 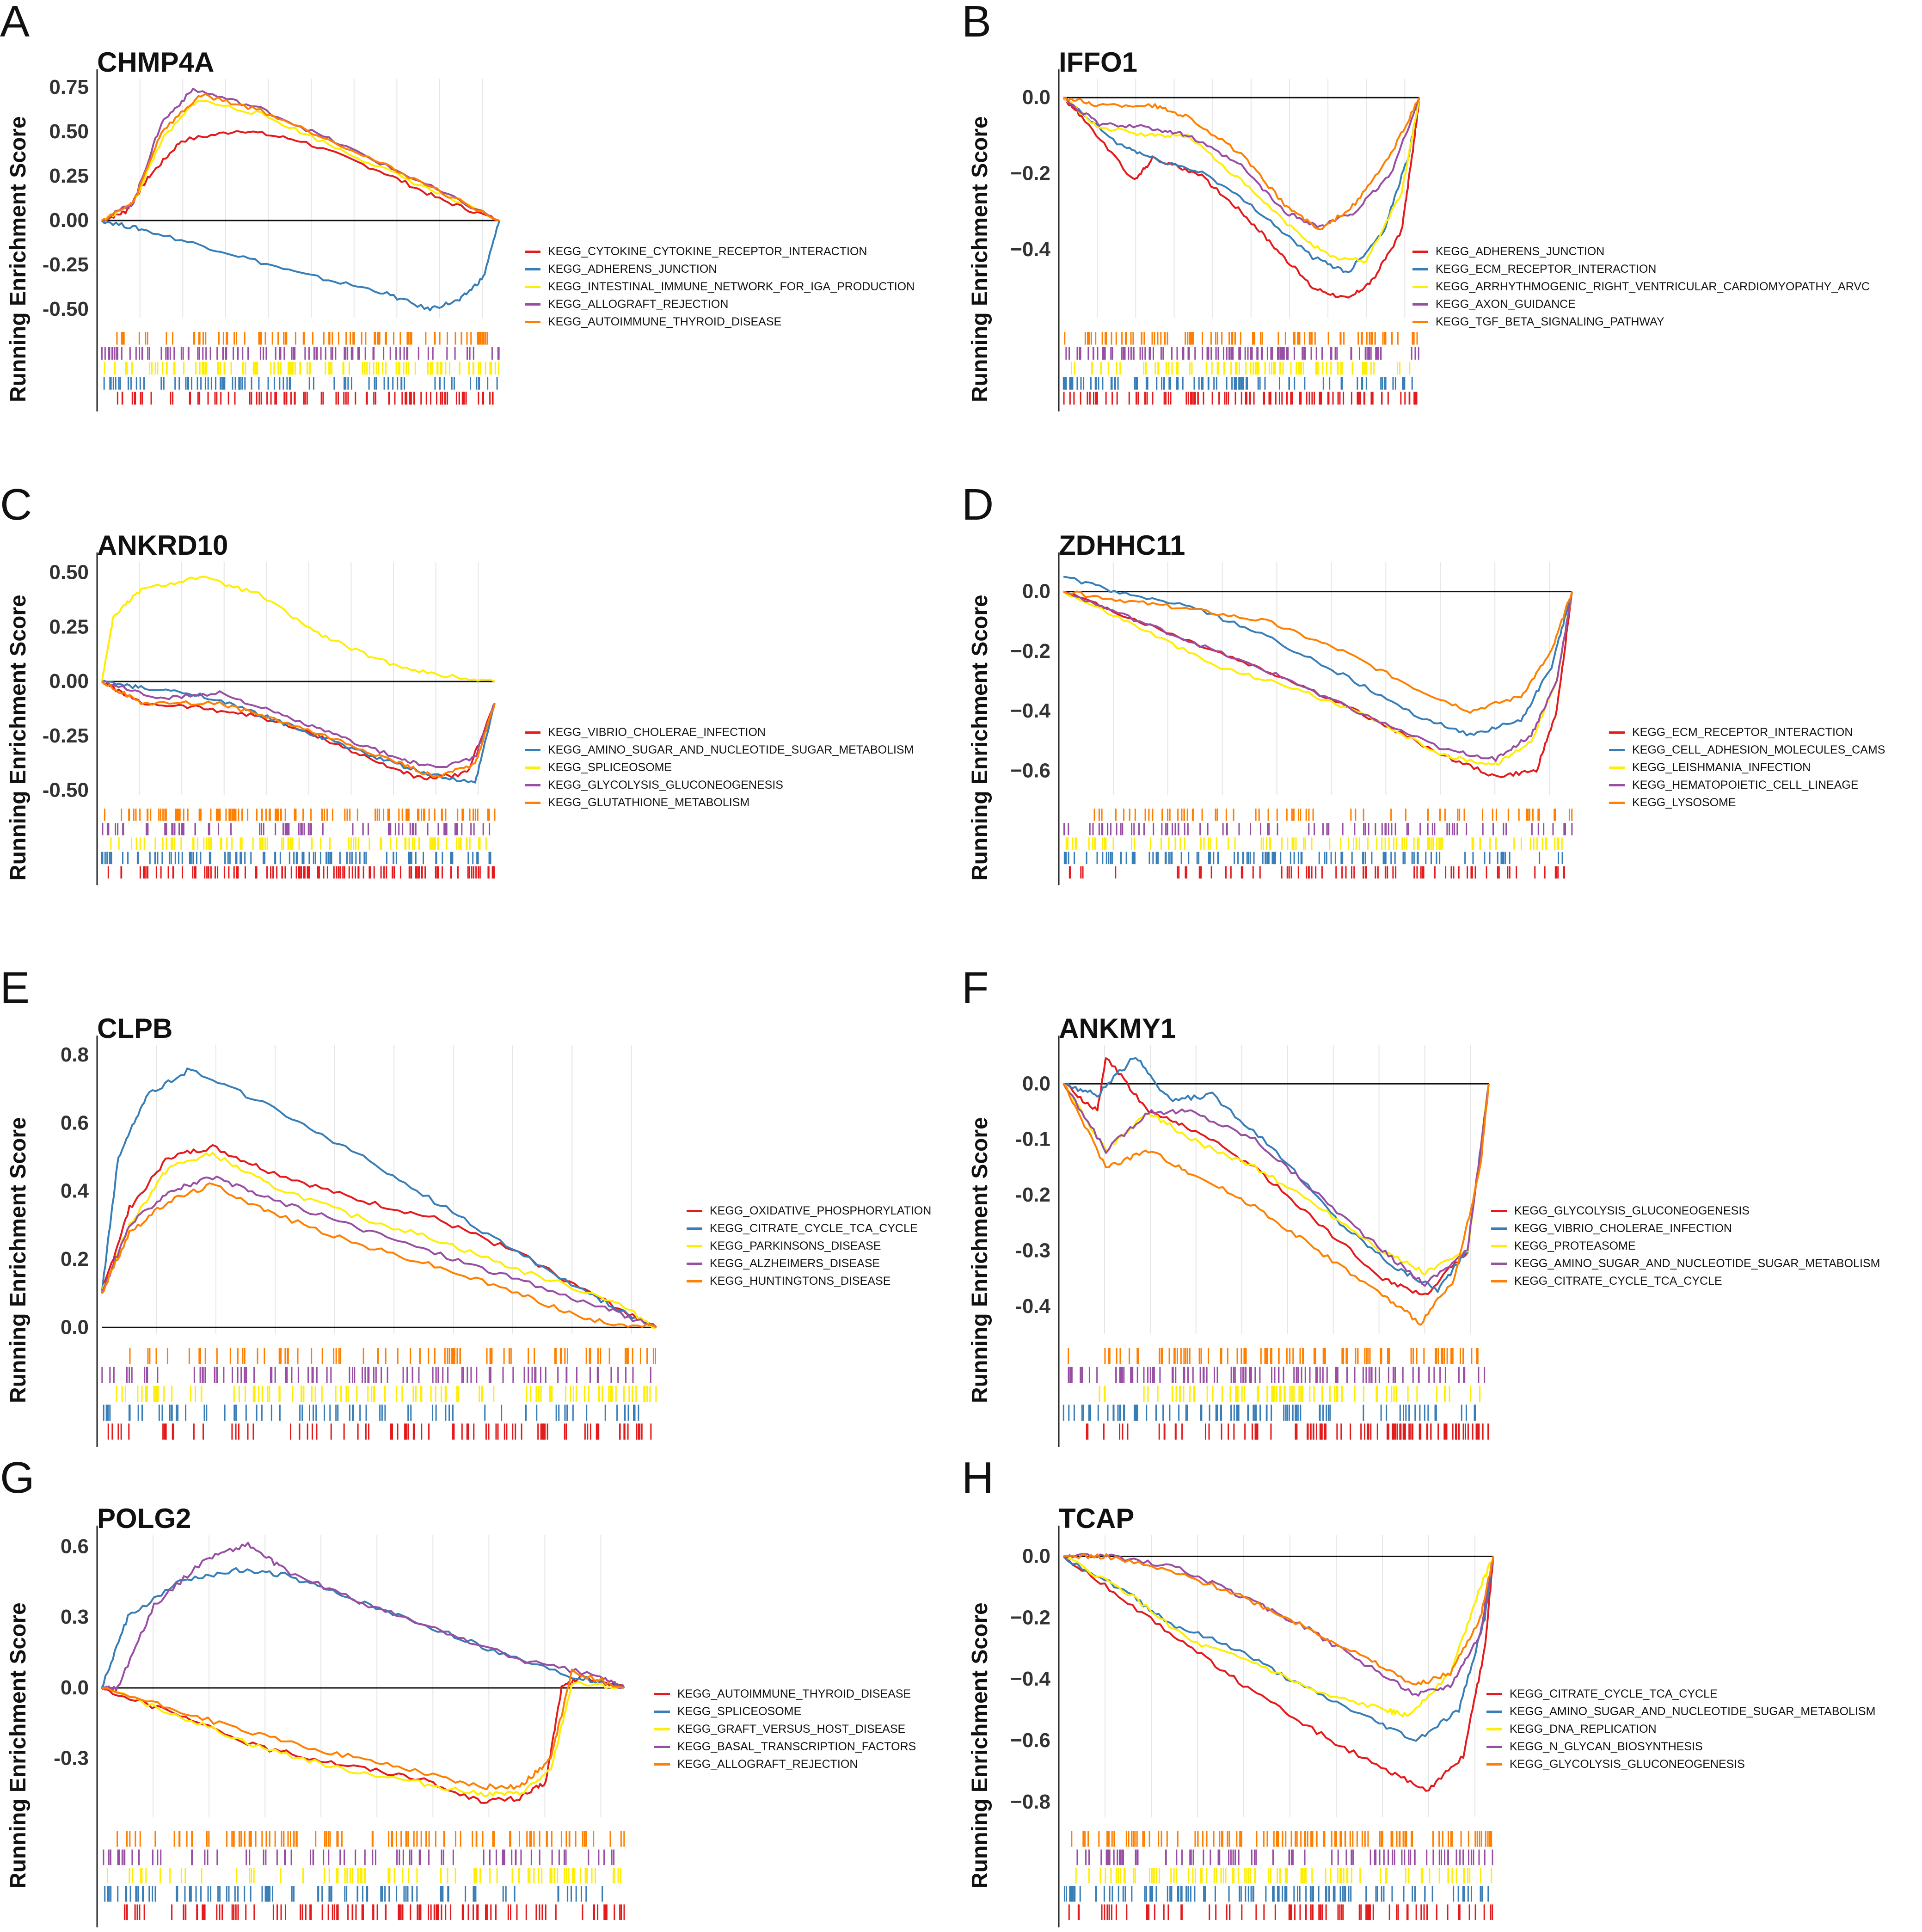 I want to click on plot-svg: 0.0 -0.1 -0.2 -0.3 -0.4, so click(x=1252, y=1241).